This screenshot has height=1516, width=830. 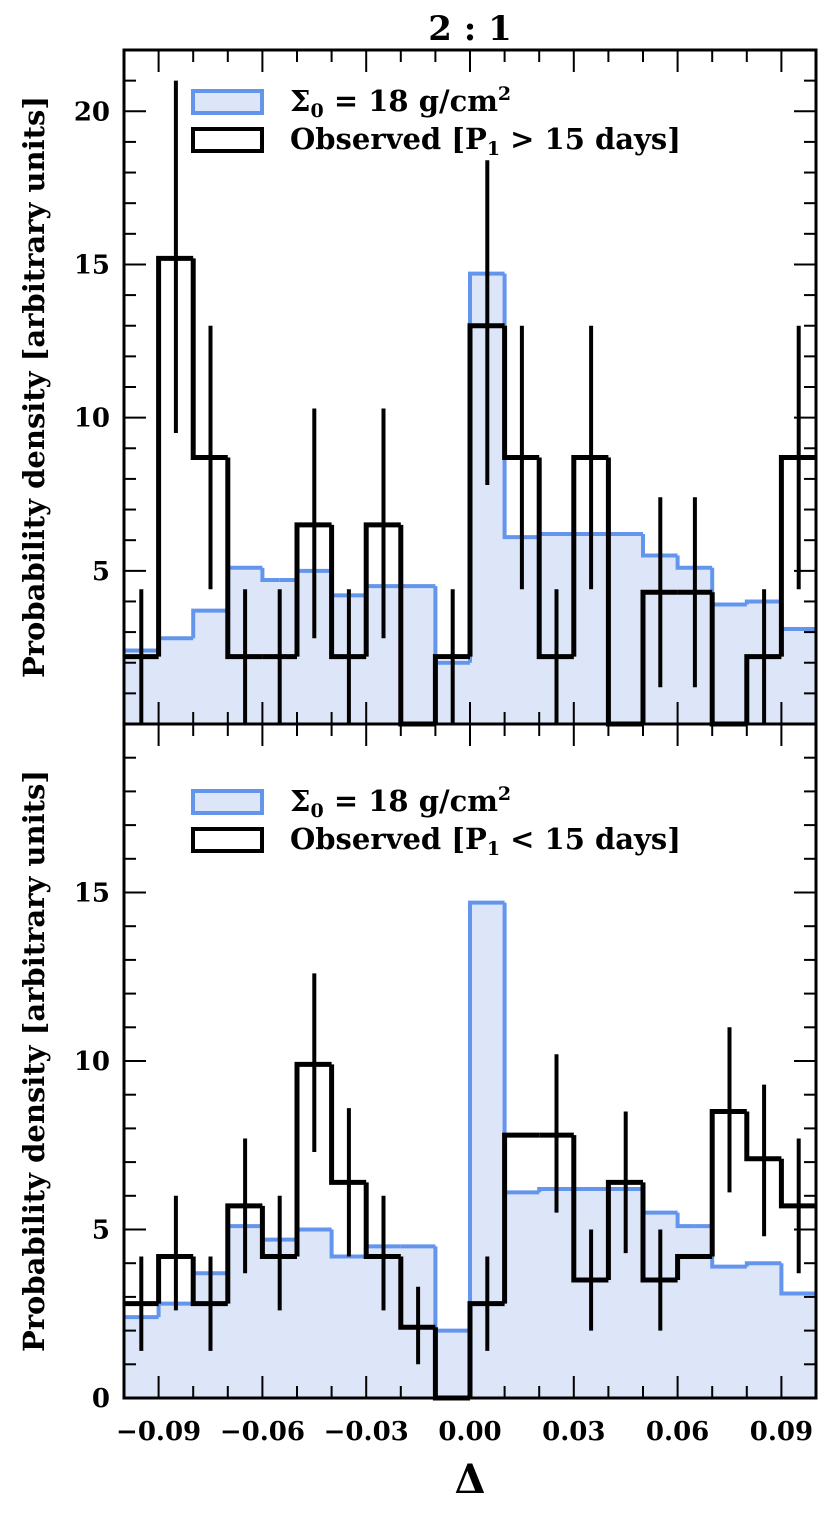 What do you see at coordinates (227, 140) in the screenshot?
I see `top-legend-observed-swatch` at bounding box center [227, 140].